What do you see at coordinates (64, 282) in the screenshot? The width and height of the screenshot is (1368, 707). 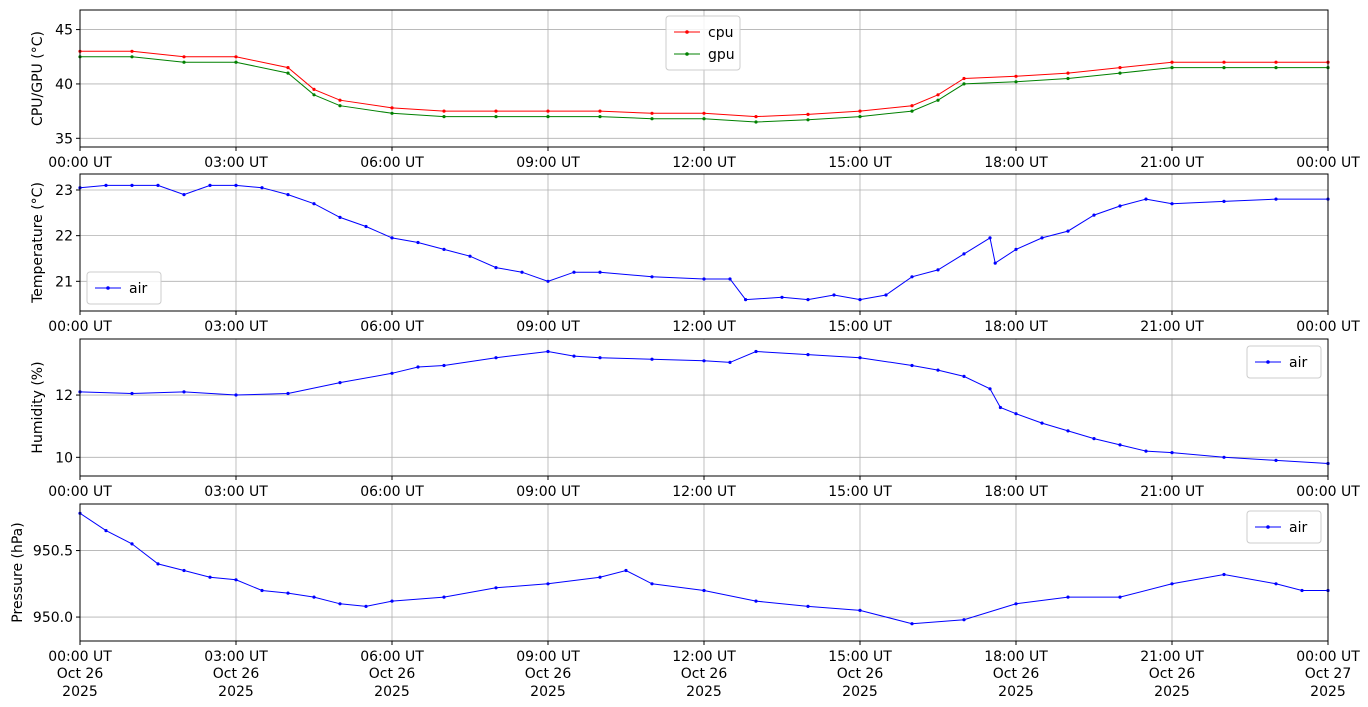 I see `y-tick-label: 21` at bounding box center [64, 282].